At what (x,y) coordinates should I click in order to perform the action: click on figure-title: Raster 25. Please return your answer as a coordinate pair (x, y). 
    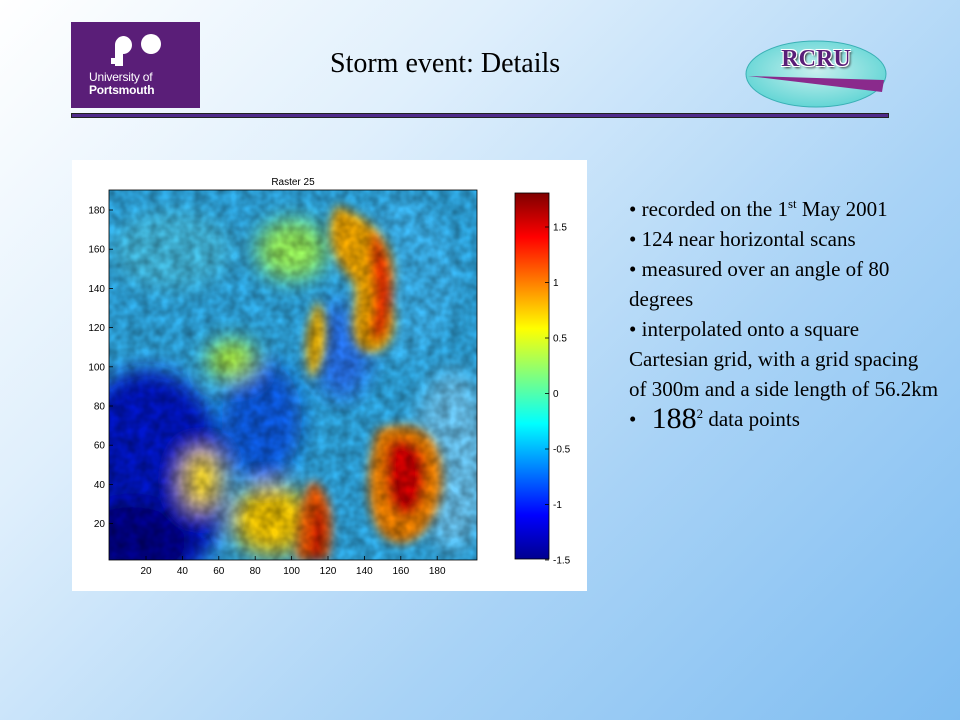
    Looking at the image, I should click on (293, 182).